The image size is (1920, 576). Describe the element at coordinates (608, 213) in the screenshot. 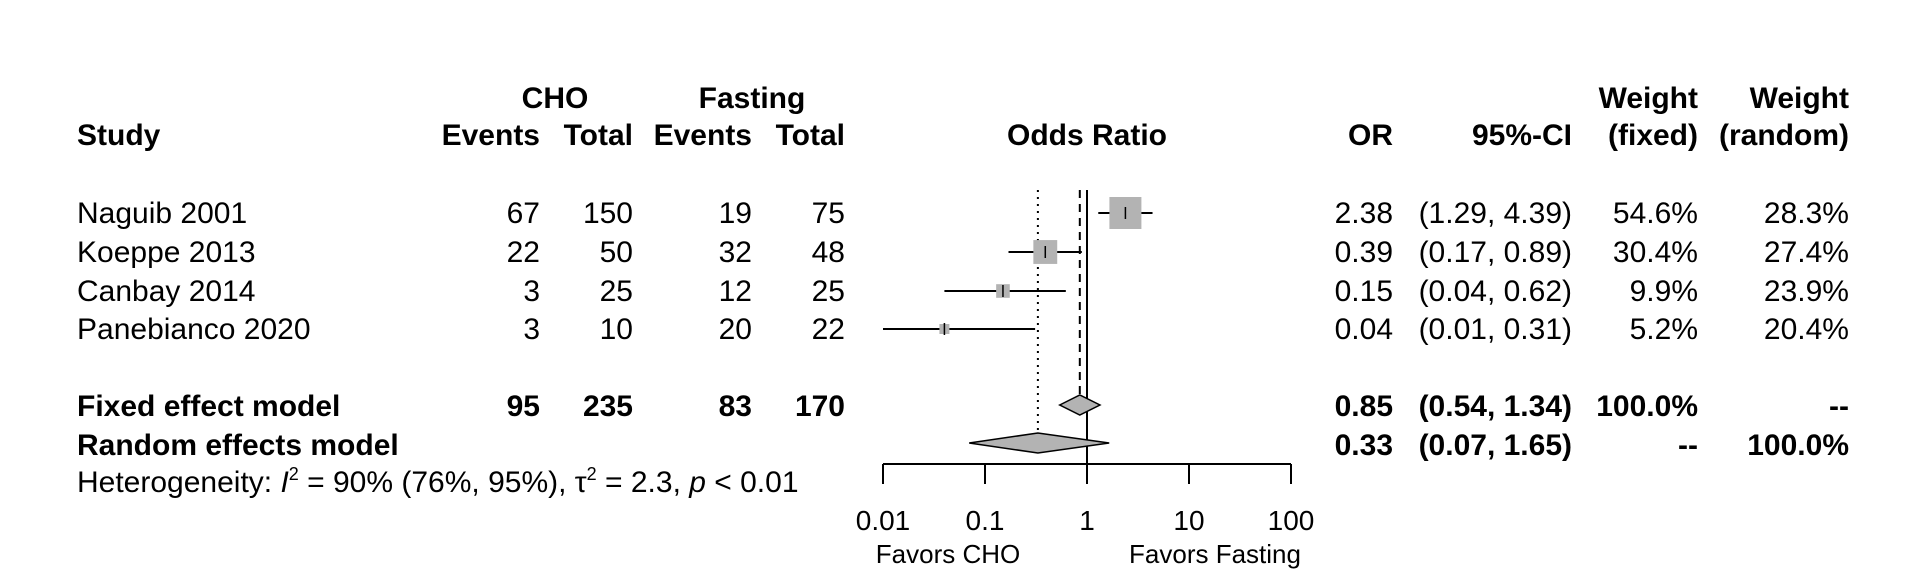

I see `total1-value: 150` at that location.